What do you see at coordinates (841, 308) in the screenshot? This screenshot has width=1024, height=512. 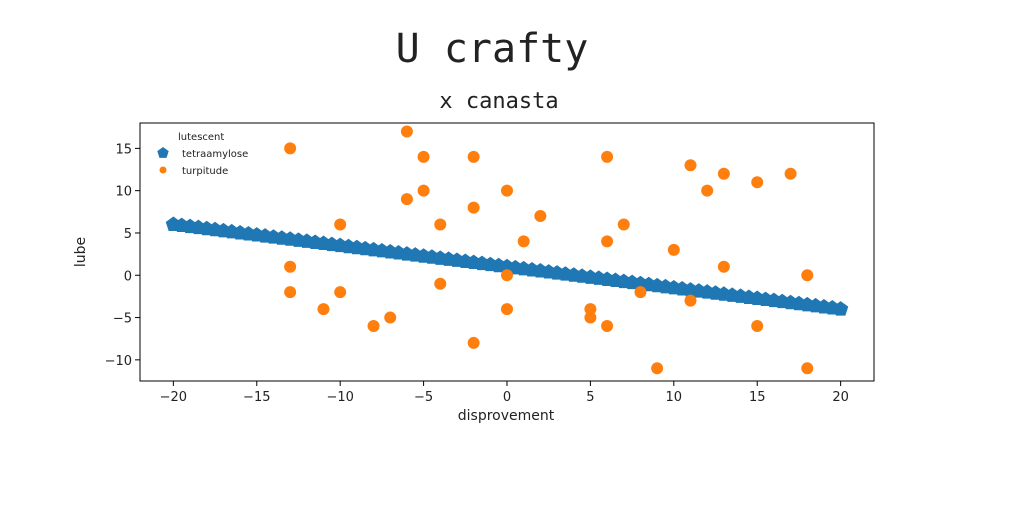 I see `data-point-tetraamylose` at bounding box center [841, 308].